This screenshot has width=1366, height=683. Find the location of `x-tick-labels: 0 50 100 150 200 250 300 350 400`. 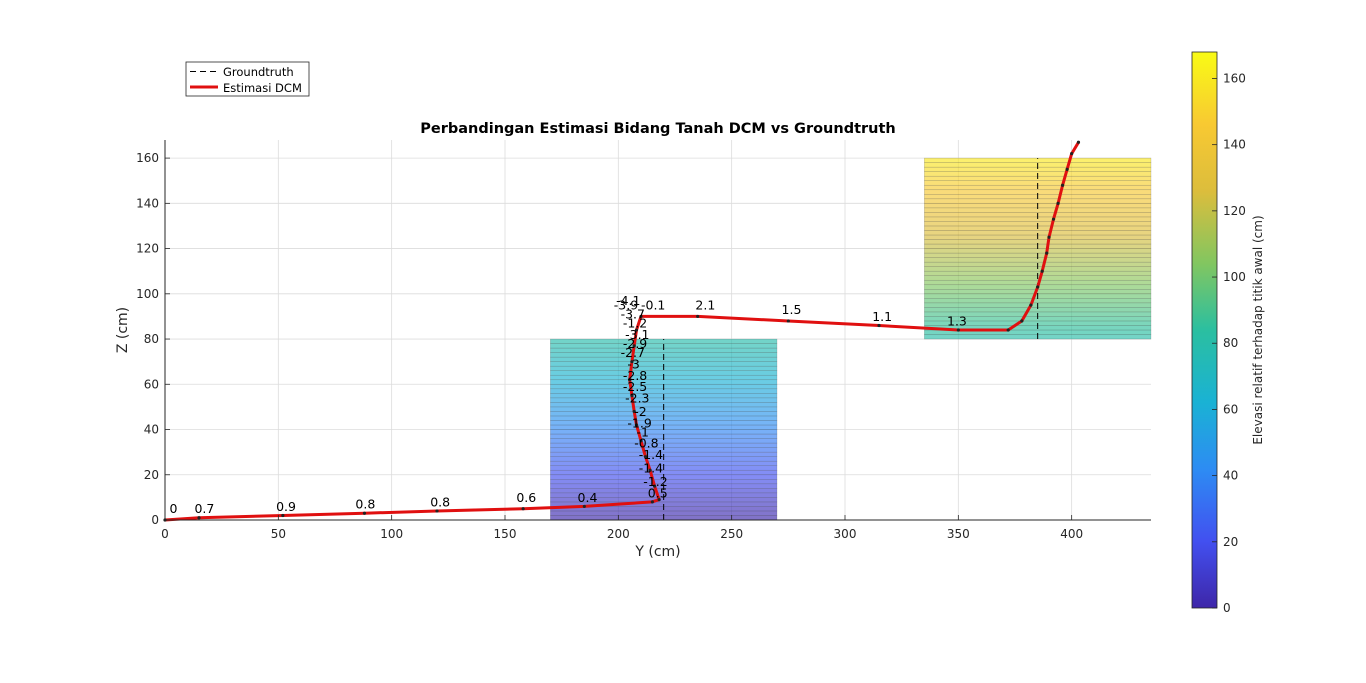

x-tick-labels: 0 50 100 150 200 250 300 350 400 is located at coordinates (622, 528).